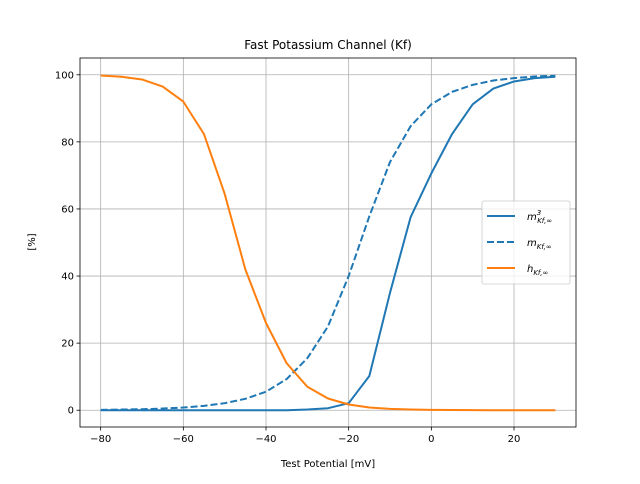 The height and width of the screenshot is (484, 640). Describe the element at coordinates (328, 45) in the screenshot. I see `chart-title: Fast Potassium Channel (Kf)` at that location.